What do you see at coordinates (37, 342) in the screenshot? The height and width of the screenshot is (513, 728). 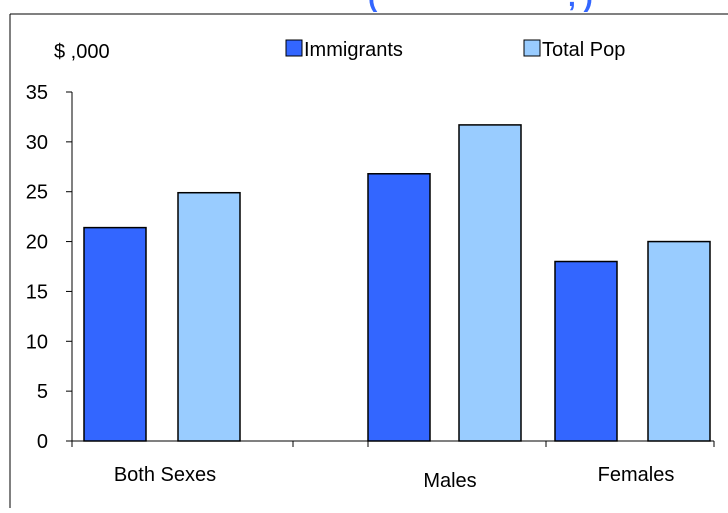 I see `y-tick-label: 10` at bounding box center [37, 342].